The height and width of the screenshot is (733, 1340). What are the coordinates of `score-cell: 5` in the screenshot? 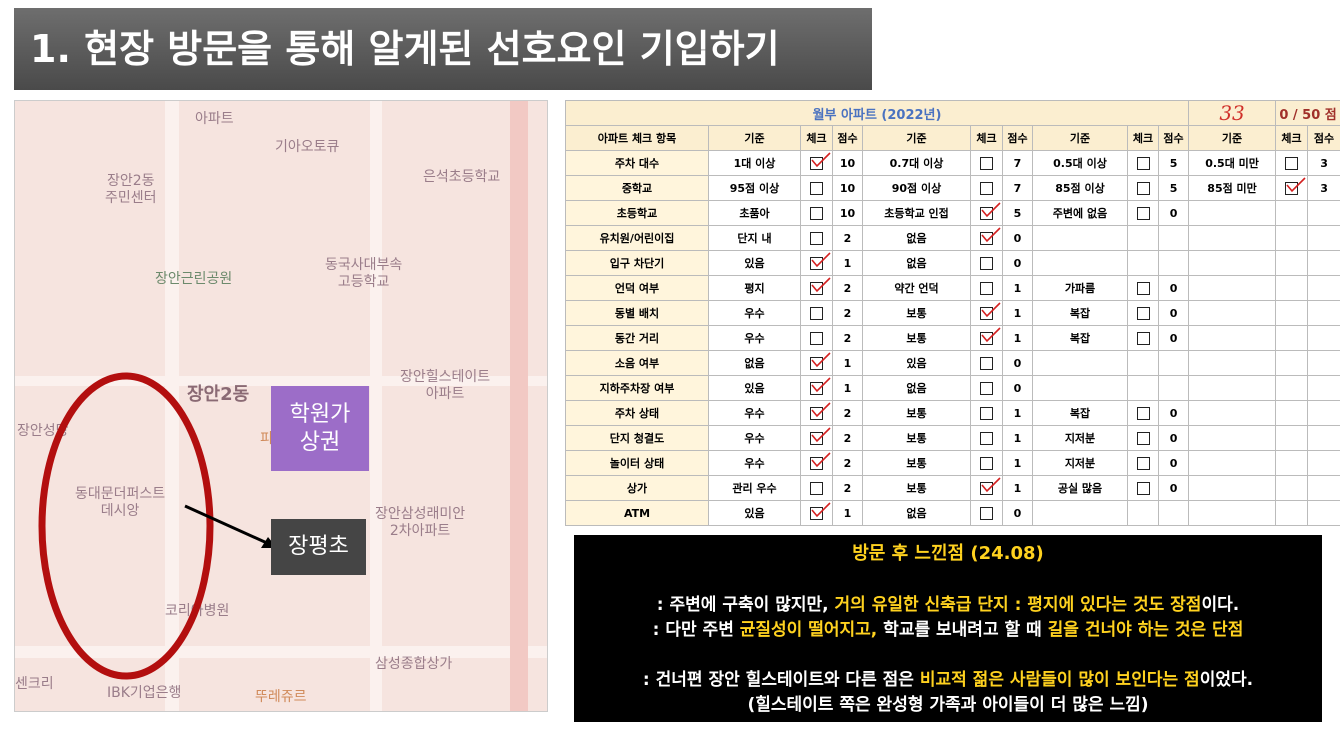 It's located at (1017, 213).